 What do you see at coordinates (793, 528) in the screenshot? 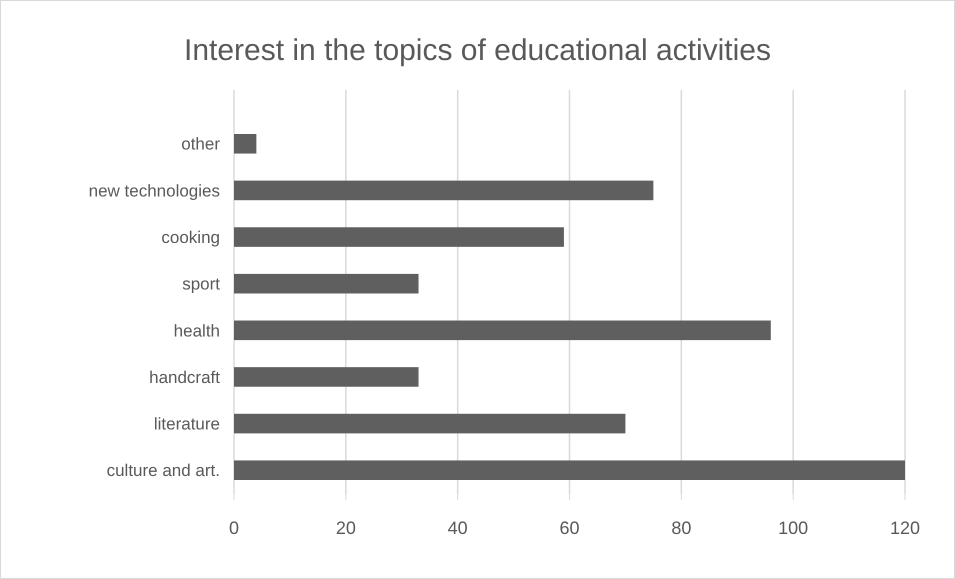
I see `x-tick-label: 100` at bounding box center [793, 528].